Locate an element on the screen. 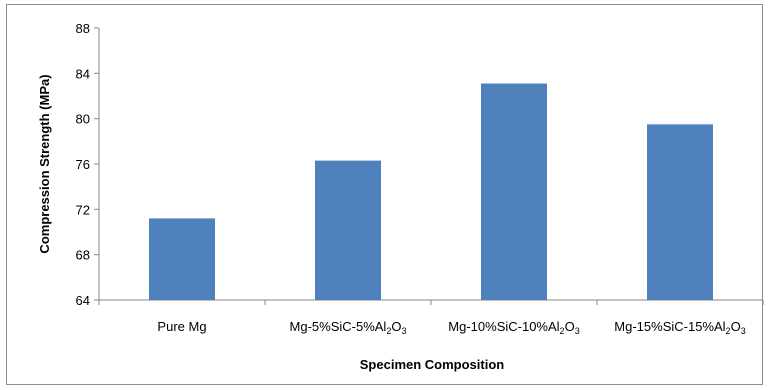 The image size is (770, 390). y-tick-label: 72 is located at coordinates (83, 209).